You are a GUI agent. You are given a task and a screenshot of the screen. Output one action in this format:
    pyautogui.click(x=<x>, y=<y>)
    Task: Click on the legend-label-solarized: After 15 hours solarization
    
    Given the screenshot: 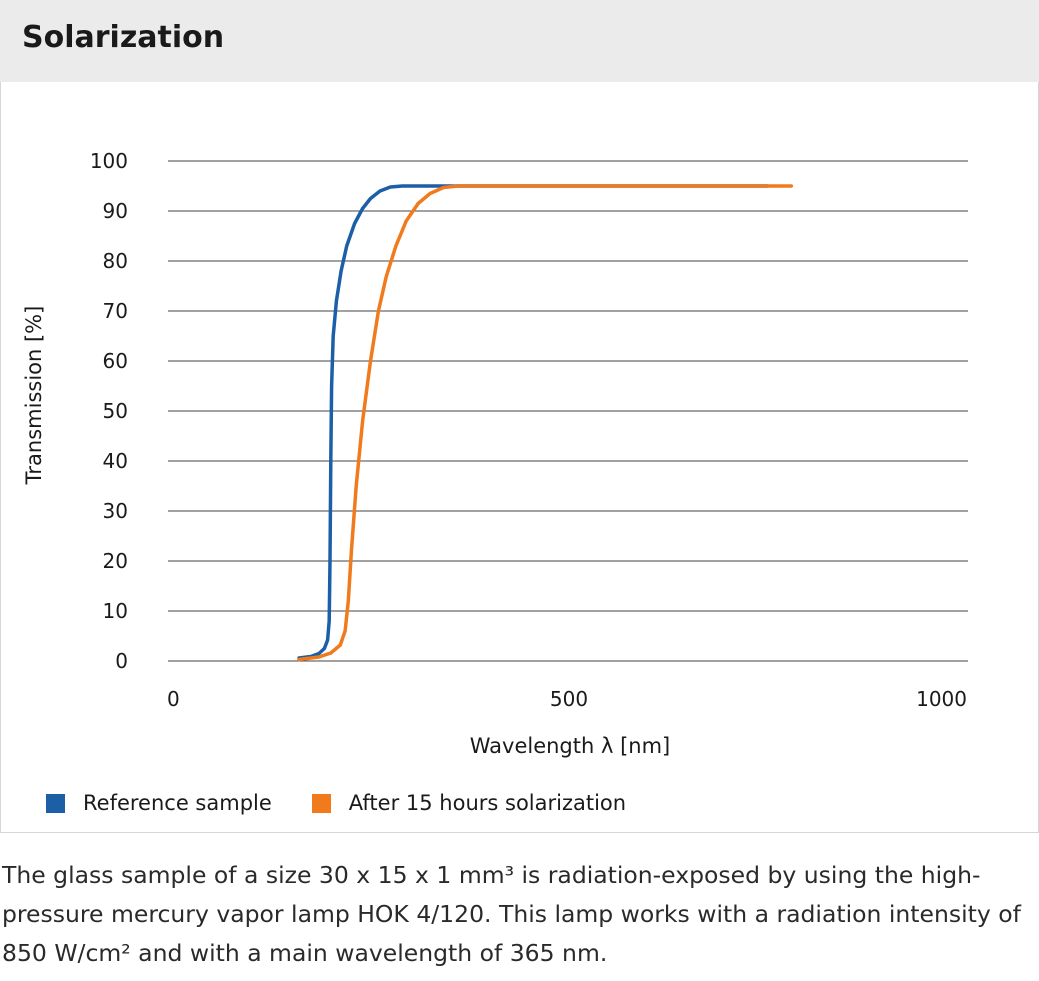 What is the action you would take?
    pyautogui.click(x=487, y=803)
    